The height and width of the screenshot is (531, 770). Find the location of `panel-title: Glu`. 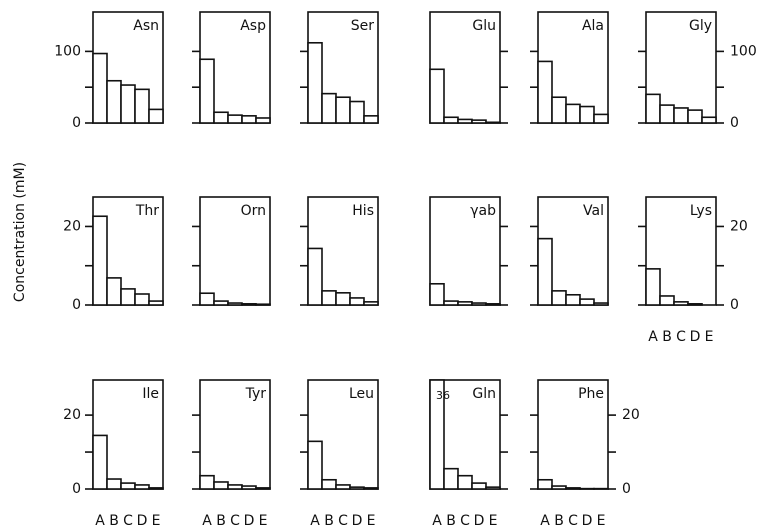

panel-title: Glu is located at coordinates (484, 26).